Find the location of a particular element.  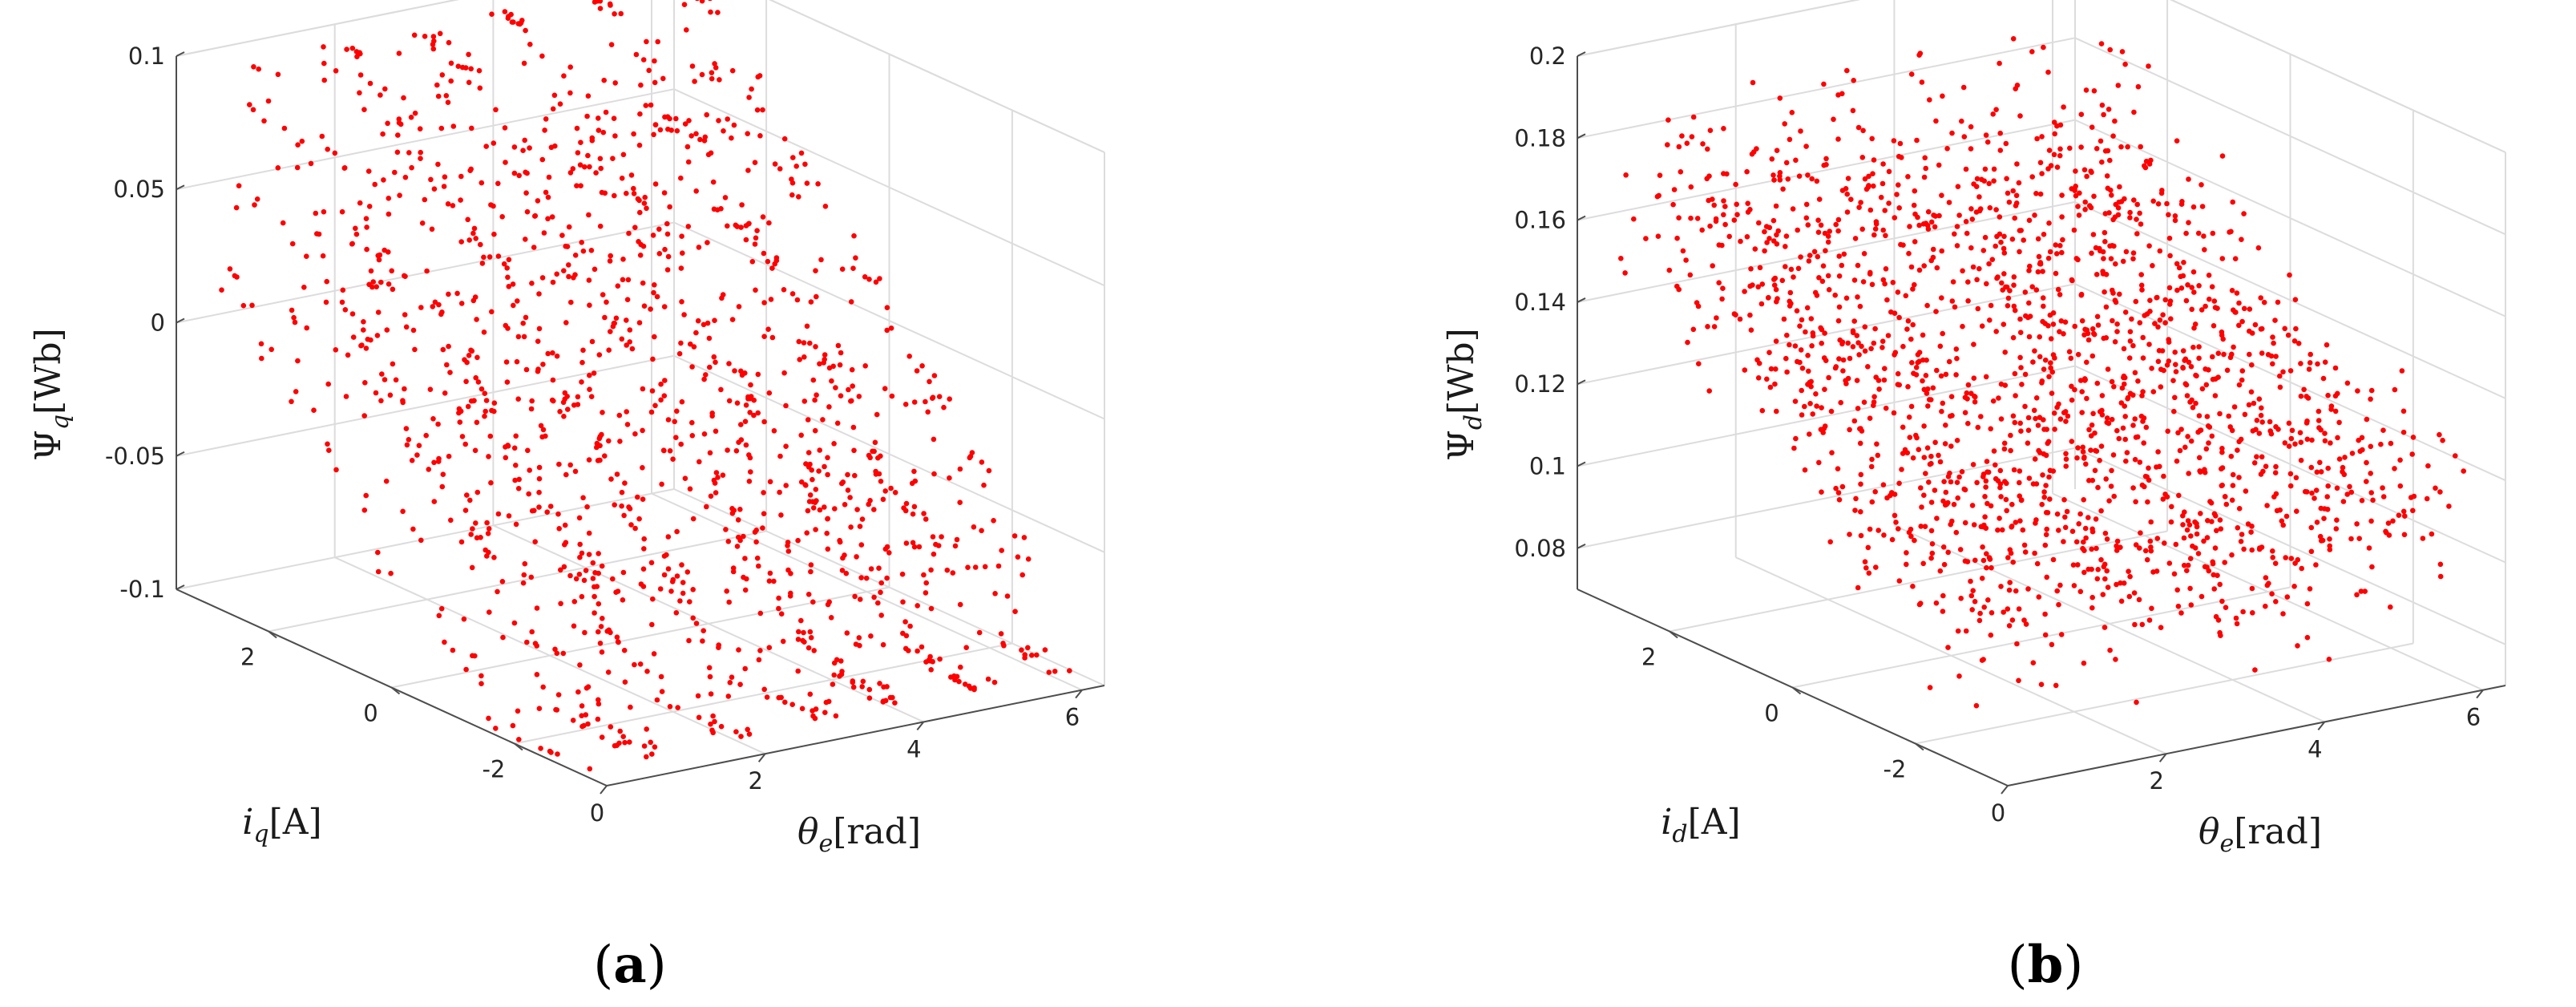

chart-b-y-axis-label: id[A] is located at coordinates (1700, 825).